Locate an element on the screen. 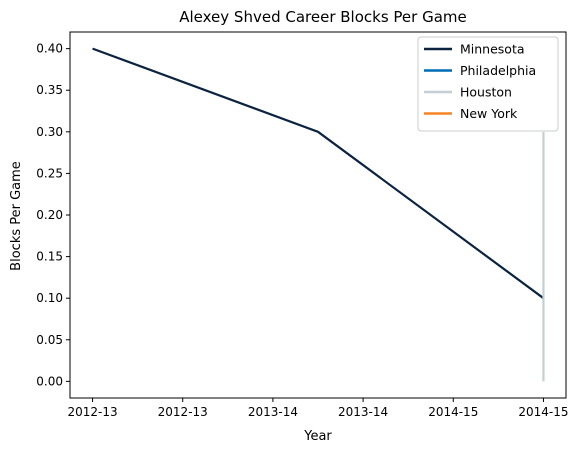  y-tick-label: 0.20 is located at coordinates (49, 215).